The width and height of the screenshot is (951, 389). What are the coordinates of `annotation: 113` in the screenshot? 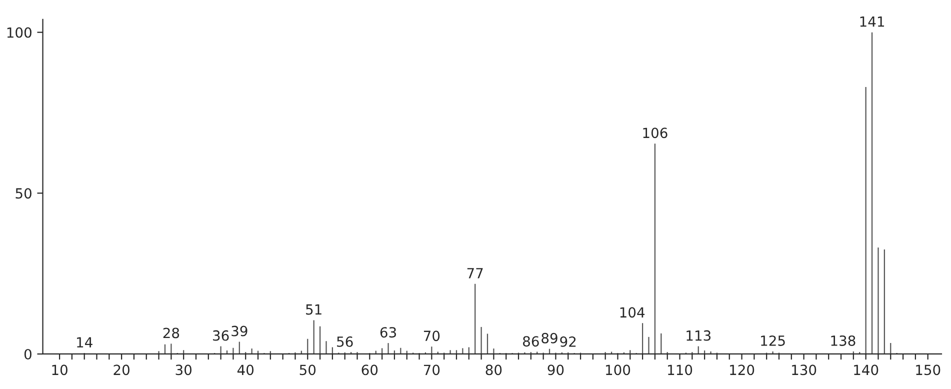 It's located at (698, 335).